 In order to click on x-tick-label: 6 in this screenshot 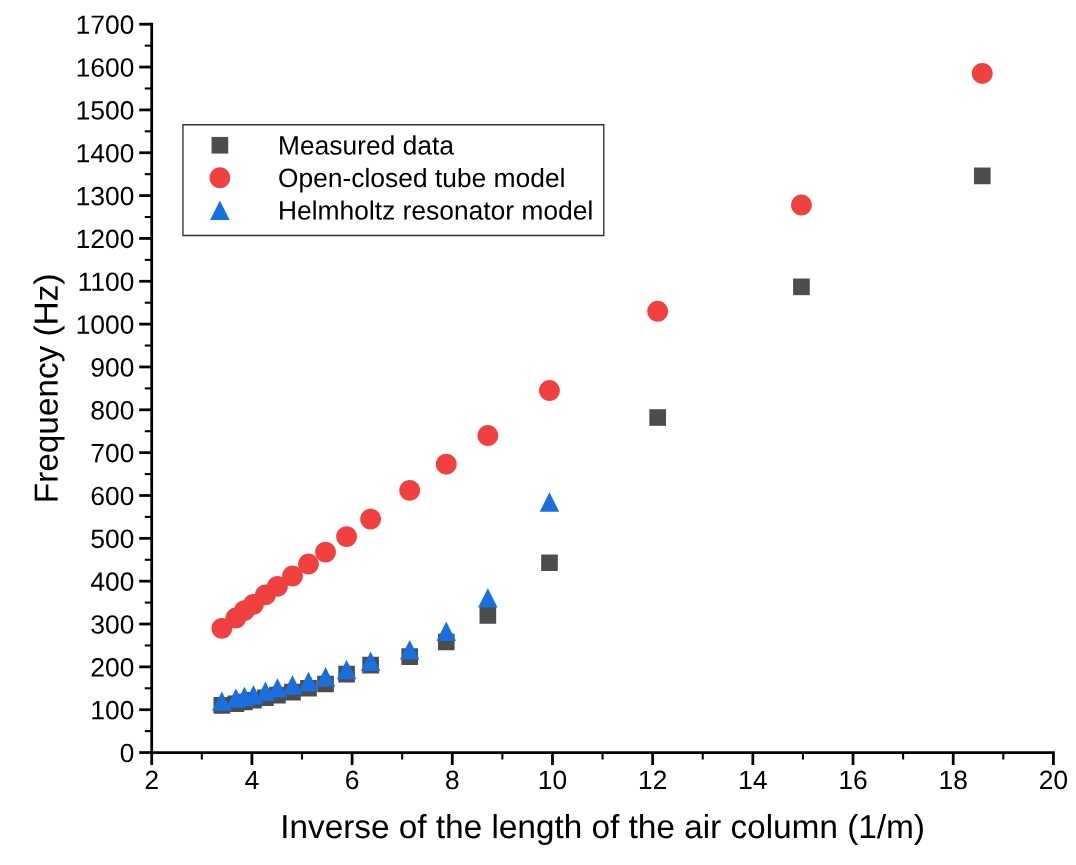, I will do `click(352, 780)`.